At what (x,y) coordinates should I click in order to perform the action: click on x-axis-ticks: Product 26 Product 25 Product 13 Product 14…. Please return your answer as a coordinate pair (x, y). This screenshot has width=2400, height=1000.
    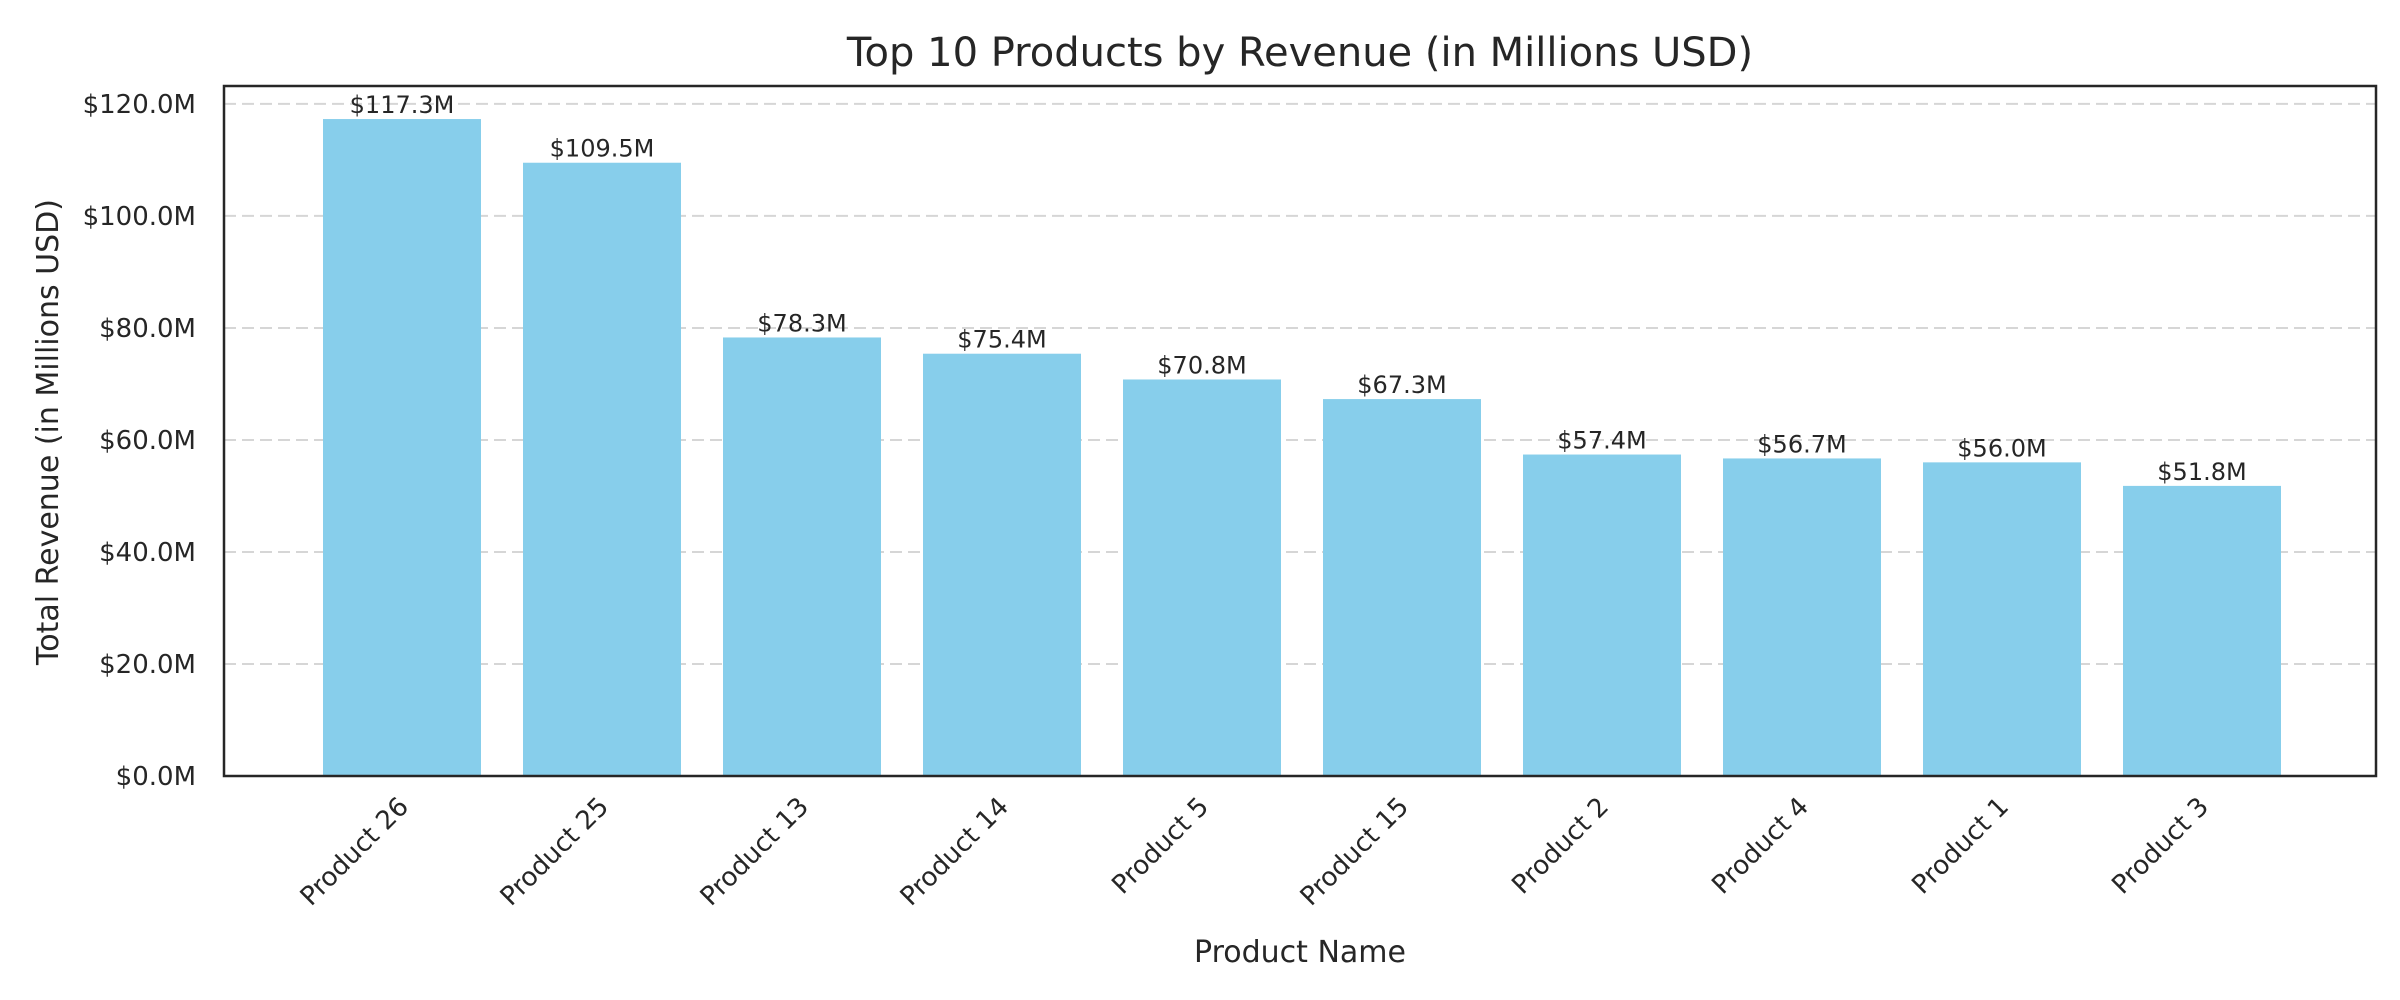
    Looking at the image, I should click on (1255, 852).